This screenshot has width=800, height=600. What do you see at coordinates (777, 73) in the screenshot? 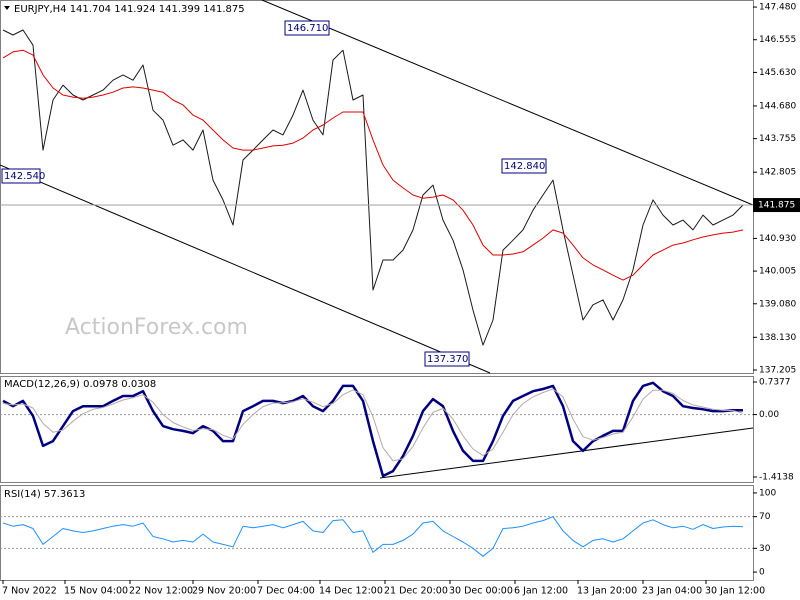
I see `y-tick-label: 145.630` at bounding box center [777, 73].